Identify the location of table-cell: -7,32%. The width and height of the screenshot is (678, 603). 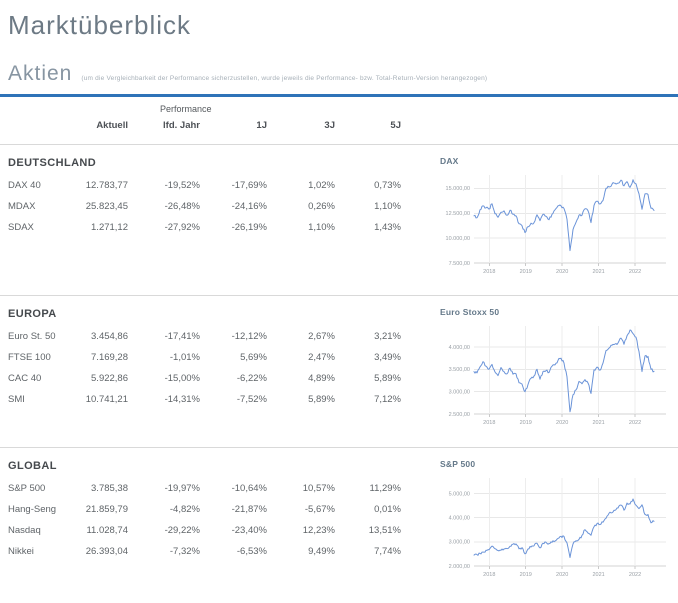
(184, 551).